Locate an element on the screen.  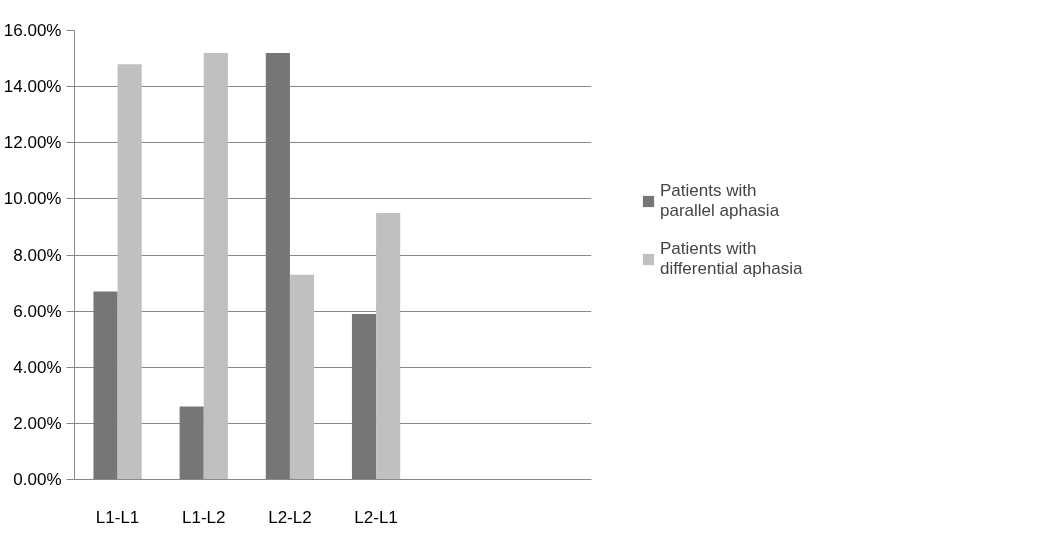
y-tick-label: 8.00% is located at coordinates (37, 255).